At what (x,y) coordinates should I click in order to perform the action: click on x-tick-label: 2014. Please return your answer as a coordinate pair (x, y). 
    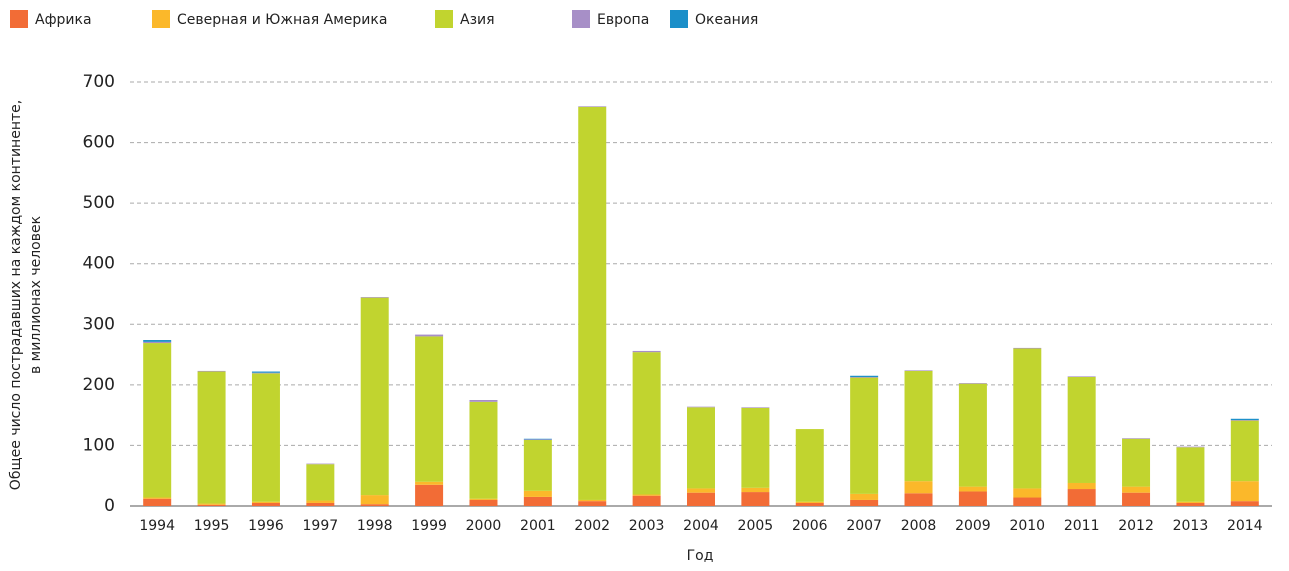
    Looking at the image, I should click on (1245, 526).